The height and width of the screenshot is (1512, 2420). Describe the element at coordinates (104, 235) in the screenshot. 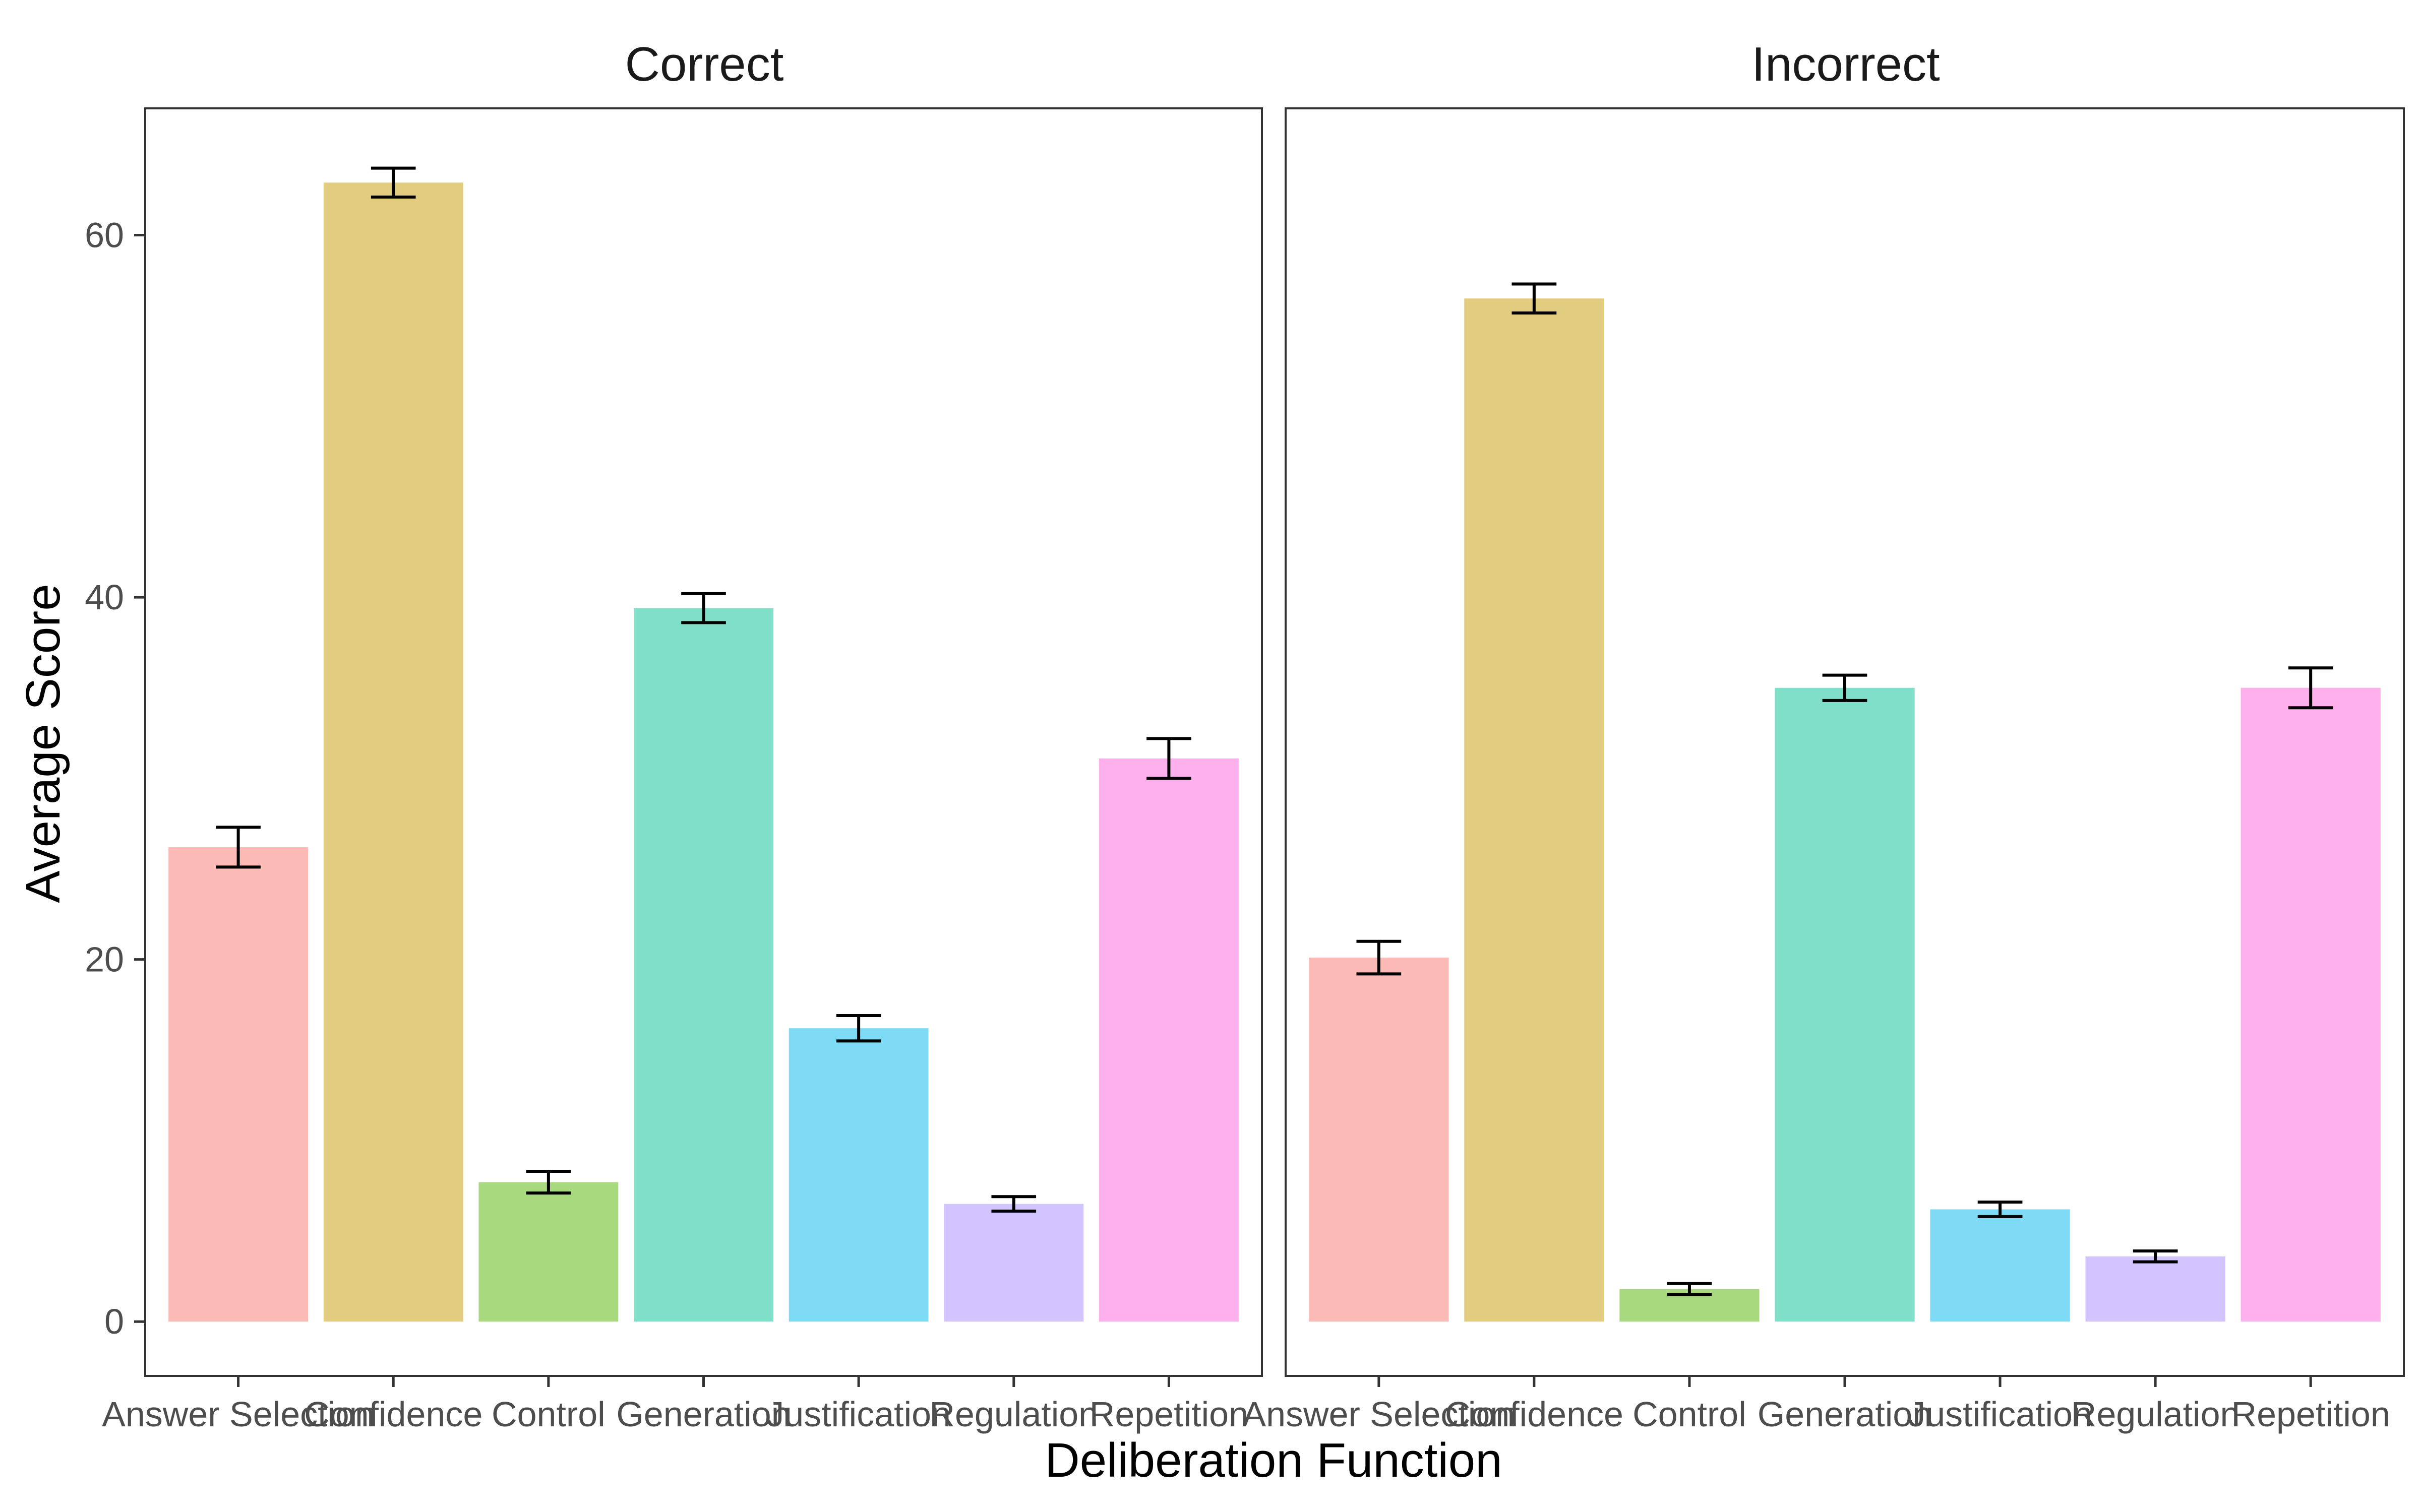

I see `y-tick-label-60: 60` at that location.